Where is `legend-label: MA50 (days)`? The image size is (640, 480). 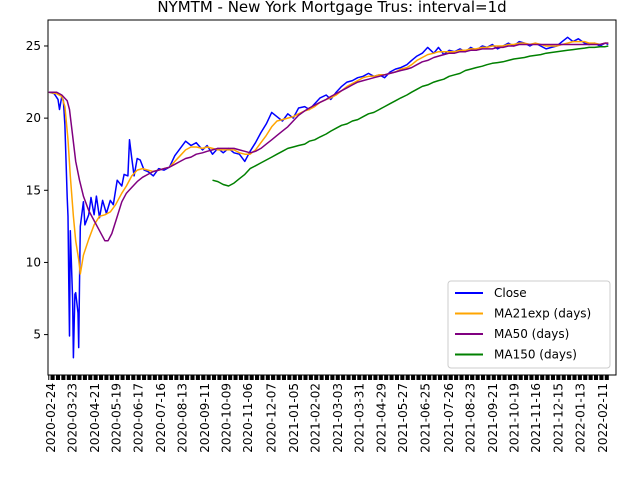
legend-label: MA50 (days) is located at coordinates (531, 334).